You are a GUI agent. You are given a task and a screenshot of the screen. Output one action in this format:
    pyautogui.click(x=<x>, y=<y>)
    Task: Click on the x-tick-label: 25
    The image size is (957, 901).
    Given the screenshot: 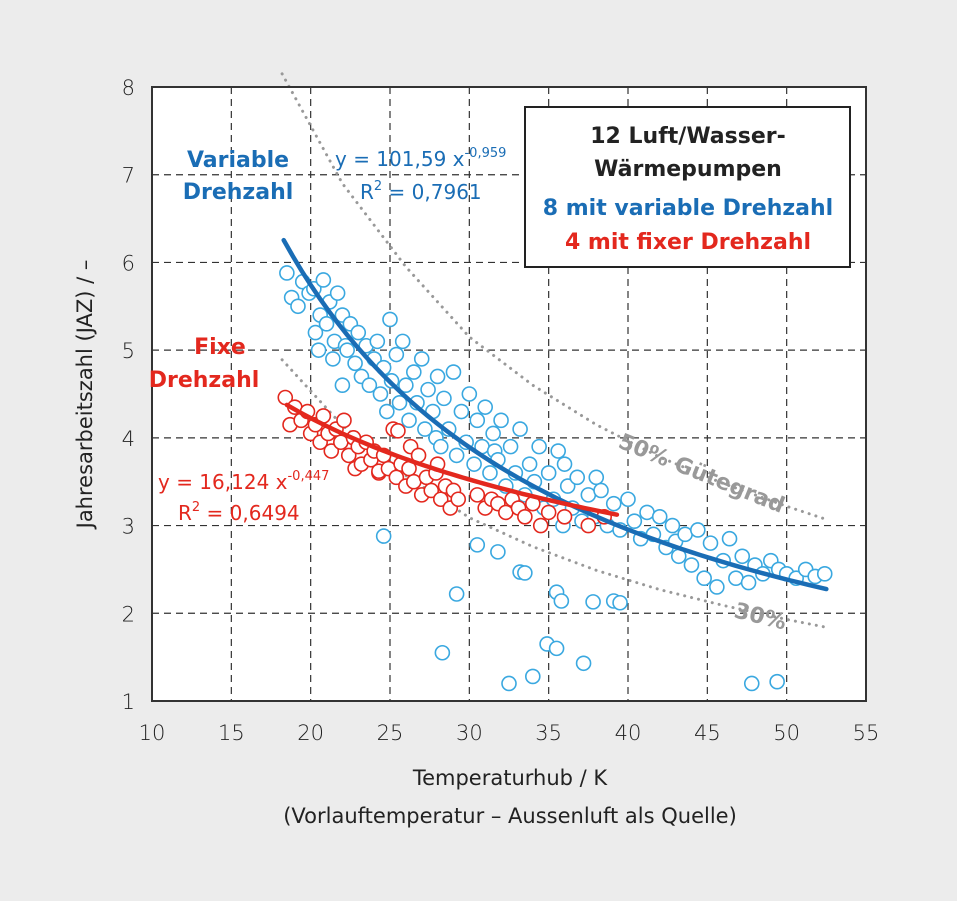 What is the action you would take?
    pyautogui.click(x=390, y=733)
    